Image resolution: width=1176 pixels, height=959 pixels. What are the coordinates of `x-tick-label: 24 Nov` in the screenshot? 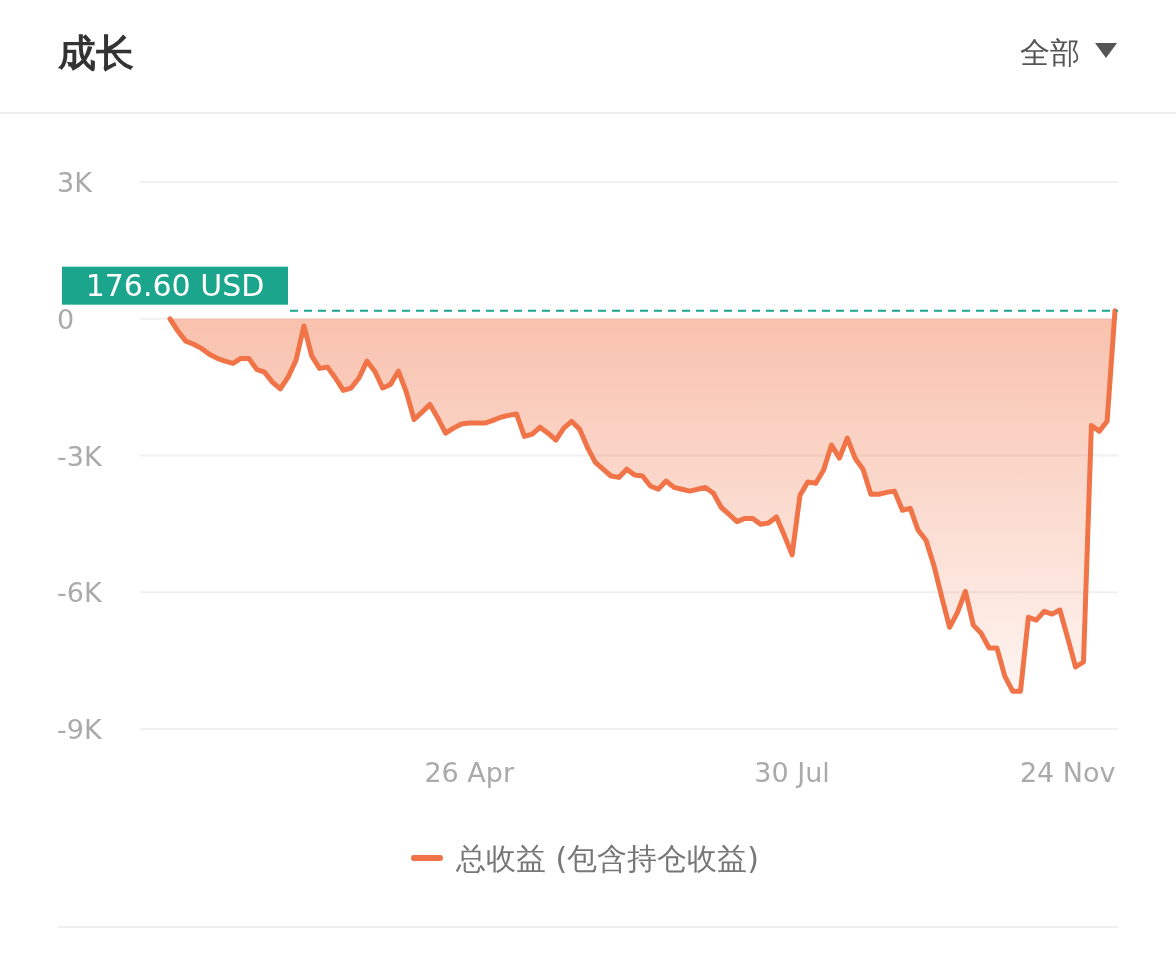 It's located at (1067, 772).